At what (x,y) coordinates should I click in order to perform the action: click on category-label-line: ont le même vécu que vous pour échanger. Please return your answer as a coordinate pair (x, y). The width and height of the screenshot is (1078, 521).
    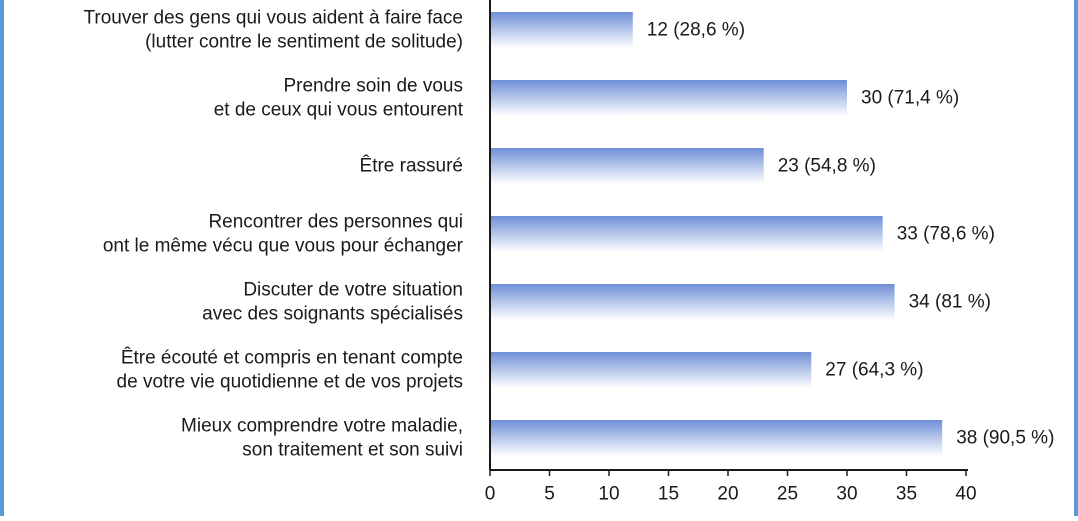
    Looking at the image, I should click on (283, 246).